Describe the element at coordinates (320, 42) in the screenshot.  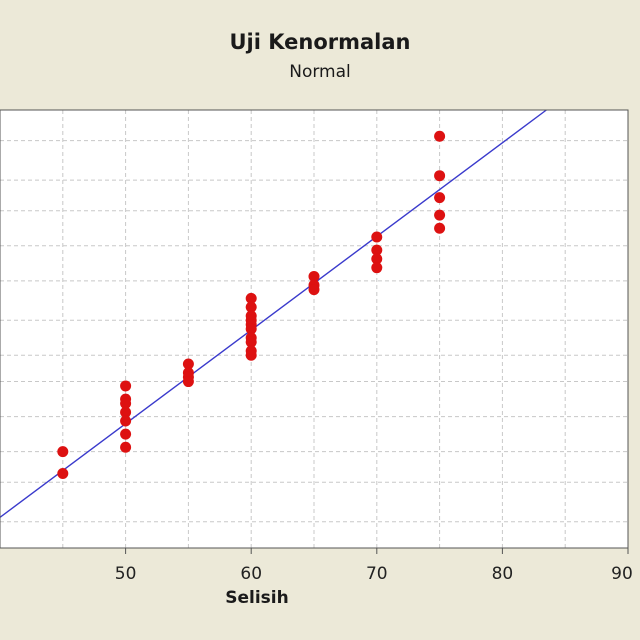
I see `chart-title: Uji Kenormalan` at that location.